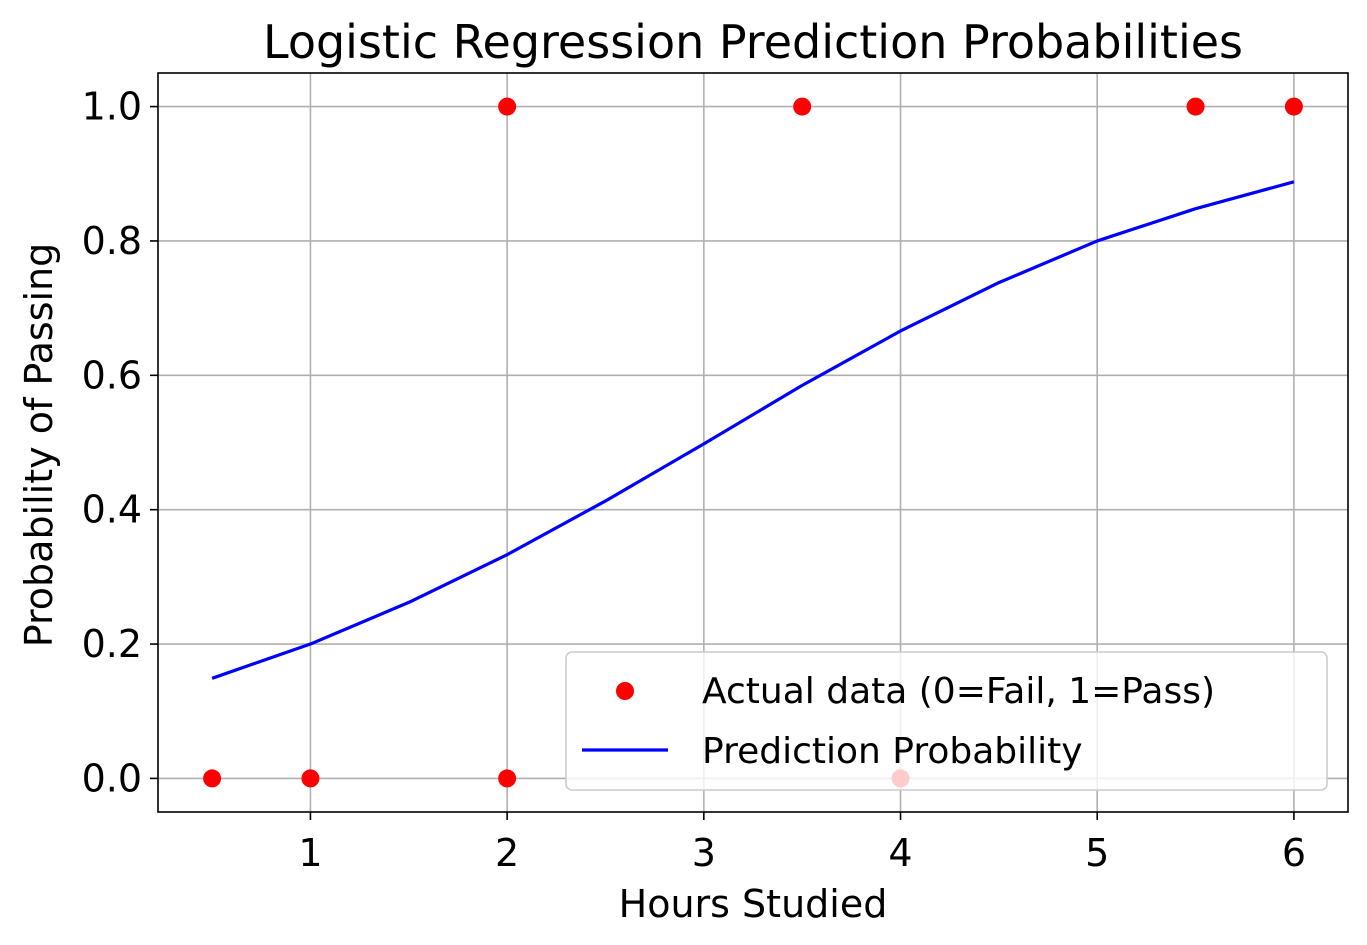 The width and height of the screenshot is (1367, 945). Describe the element at coordinates (112, 510) in the screenshot. I see `y-tick-label: 0.4` at that location.